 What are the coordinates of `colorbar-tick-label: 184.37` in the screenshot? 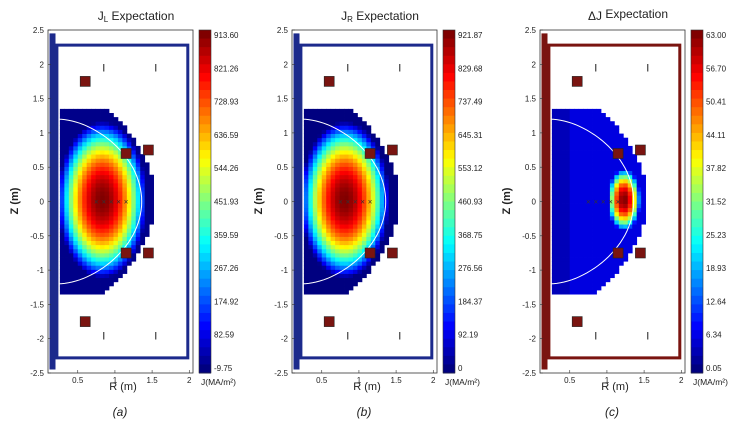 It's located at (470, 301).